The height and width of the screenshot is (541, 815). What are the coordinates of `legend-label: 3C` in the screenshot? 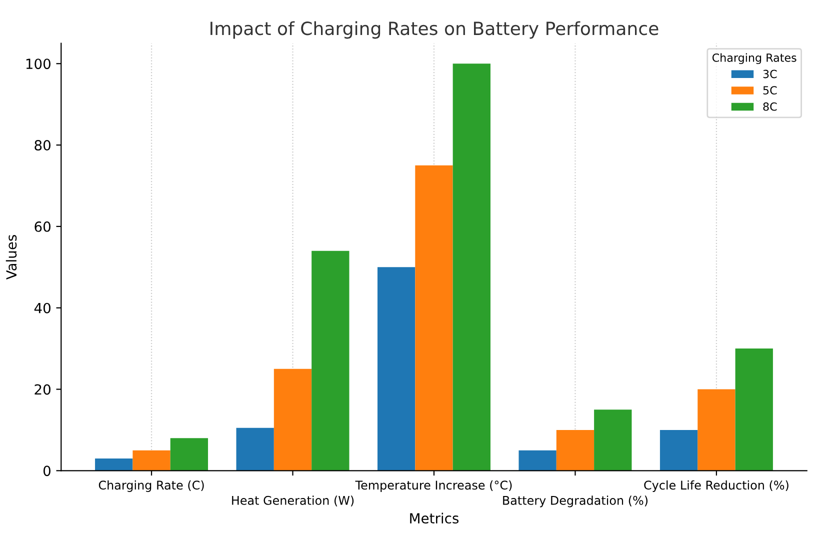 It's located at (770, 74).